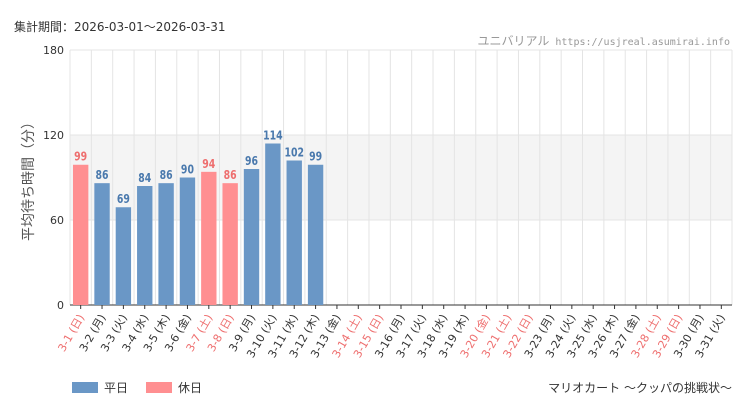  Describe the element at coordinates (120, 27) in the screenshot. I see `collection-period: 集計期間：2026-03-01～2026-03-31` at that location.